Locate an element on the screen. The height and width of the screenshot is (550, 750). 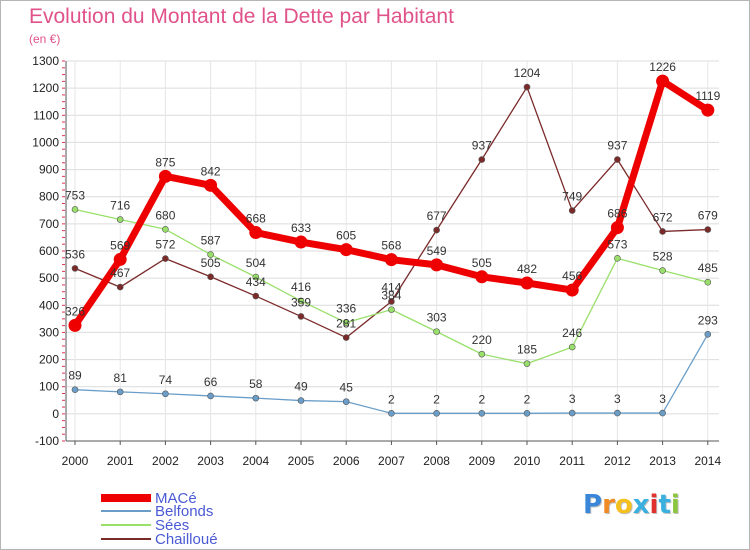
data-label: 679 is located at coordinates (708, 216).